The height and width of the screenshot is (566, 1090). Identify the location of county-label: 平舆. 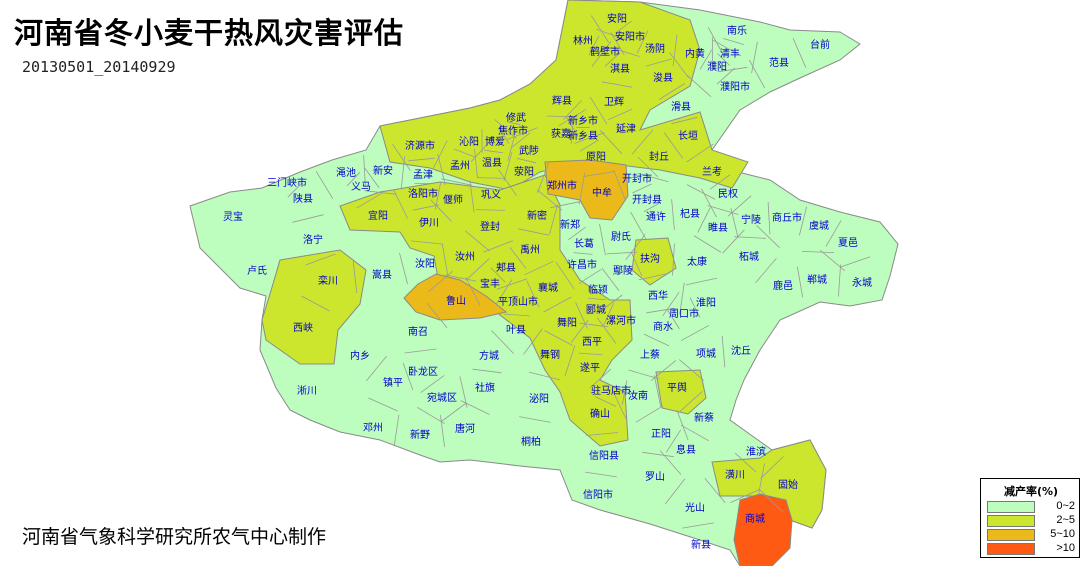
(677, 387).